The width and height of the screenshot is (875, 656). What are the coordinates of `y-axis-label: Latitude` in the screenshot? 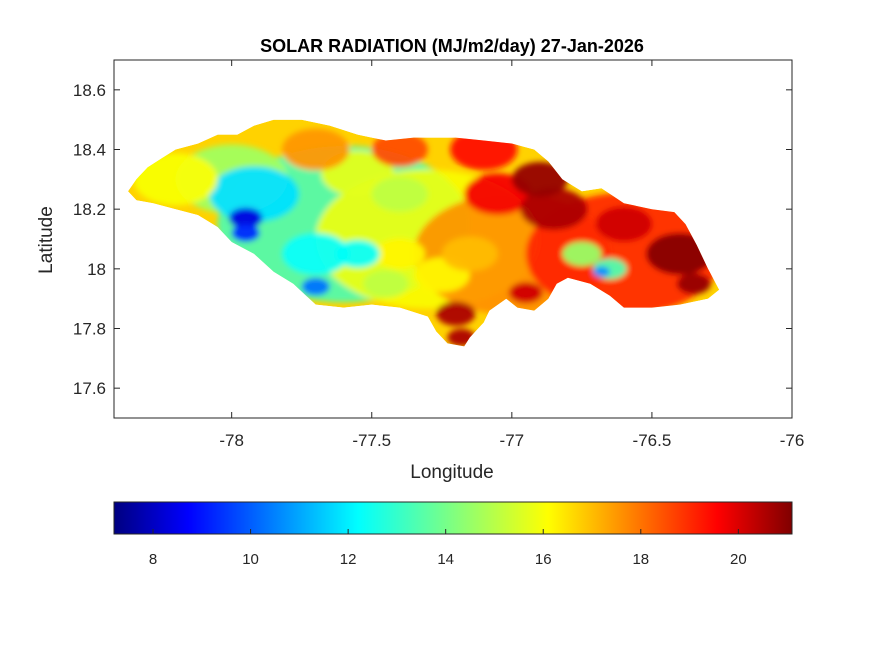 It's located at (46, 240).